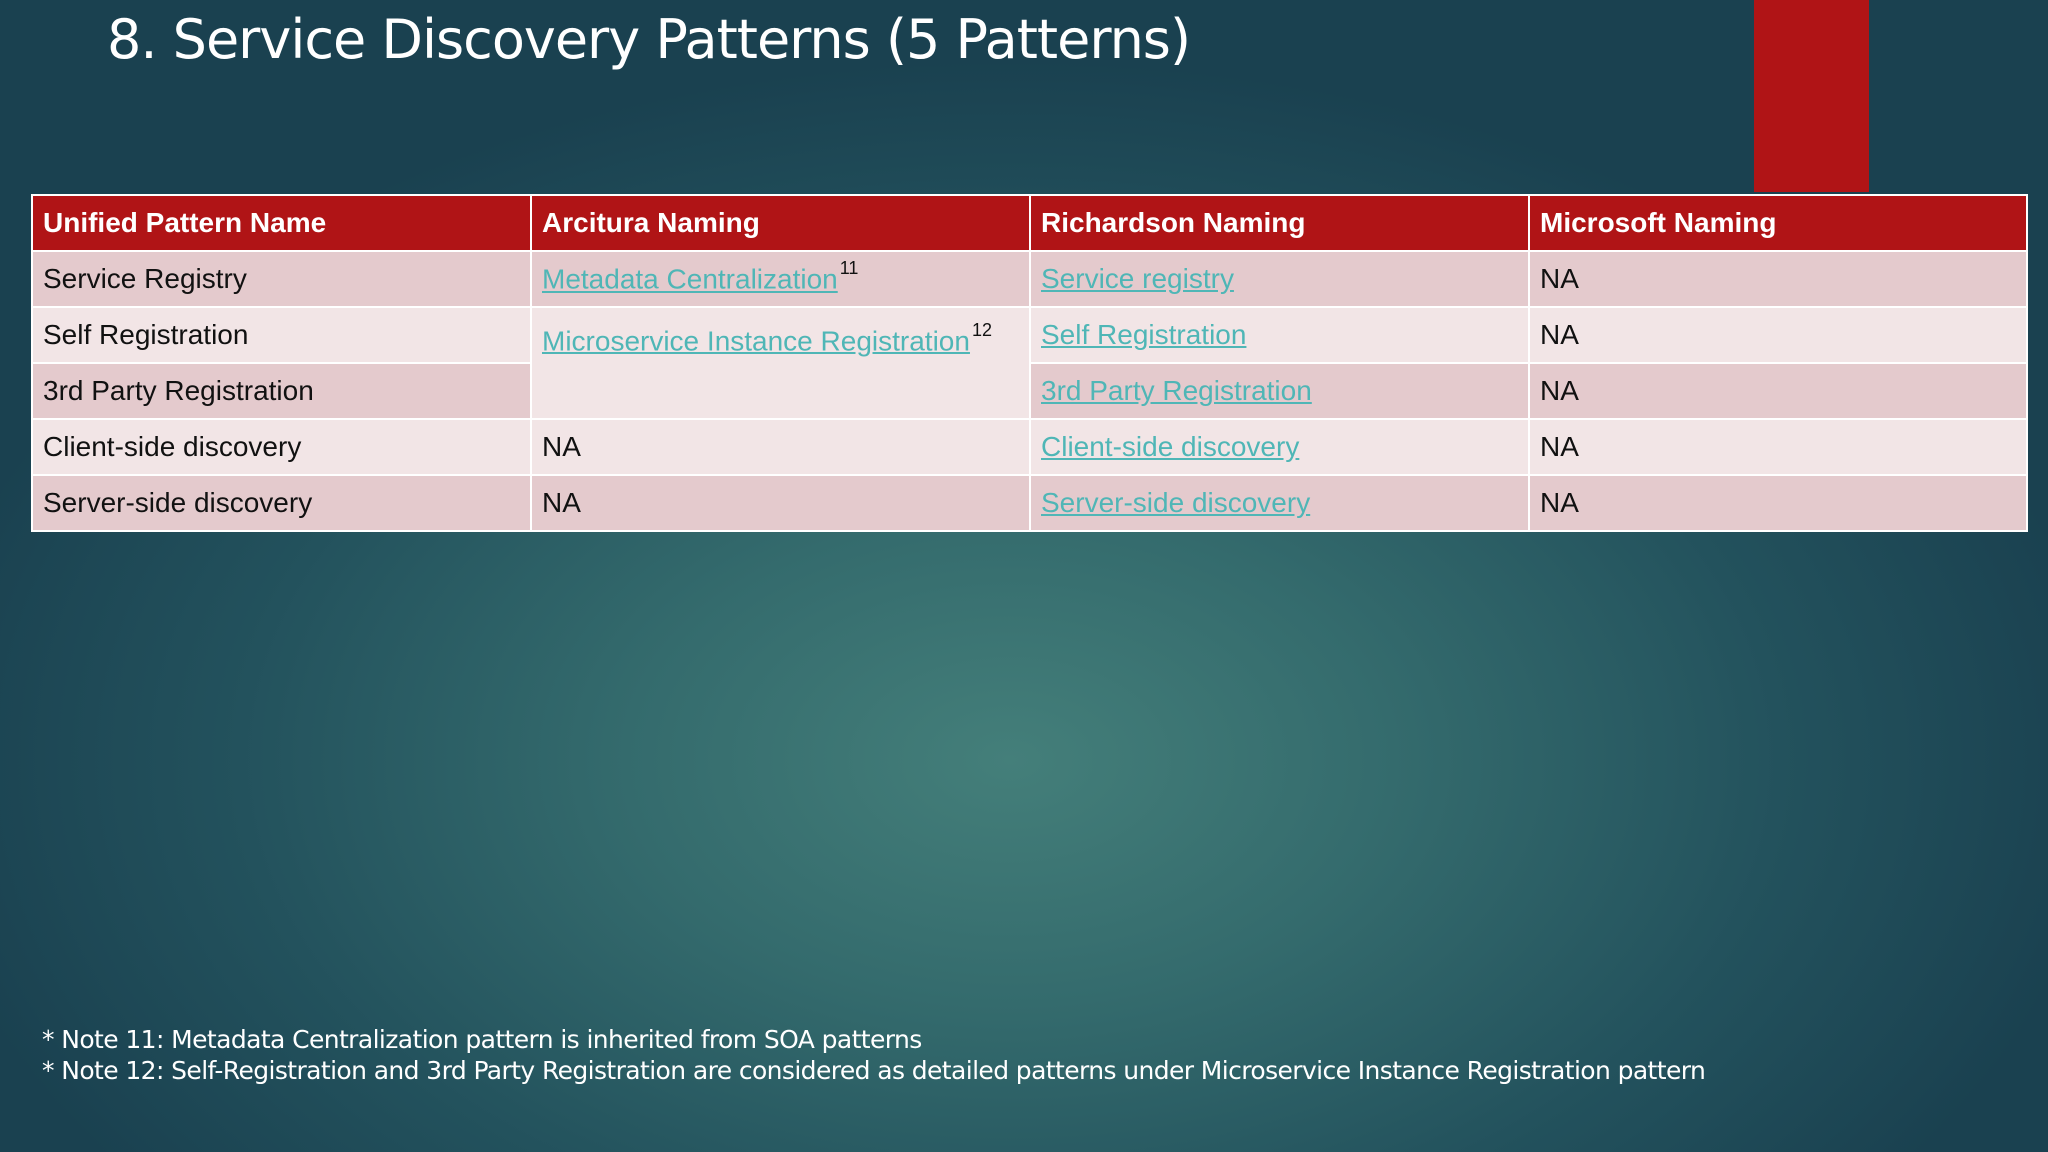 The width and height of the screenshot is (2048, 1152). What do you see at coordinates (756, 341) in the screenshot?
I see `arcitura-link-microservice-instance-registration: Microservice Instance Registration` at bounding box center [756, 341].